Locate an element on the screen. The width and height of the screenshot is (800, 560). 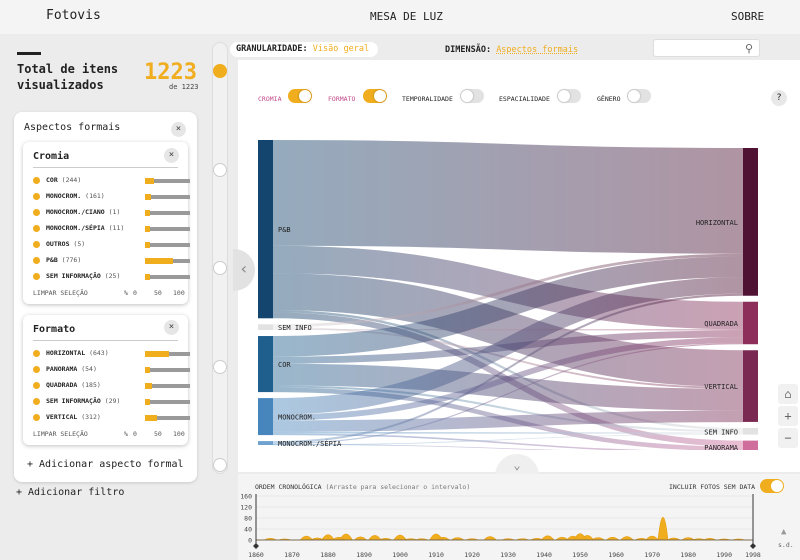
filter-option: HORIZONTAL (643) is located at coordinates (111, 354).